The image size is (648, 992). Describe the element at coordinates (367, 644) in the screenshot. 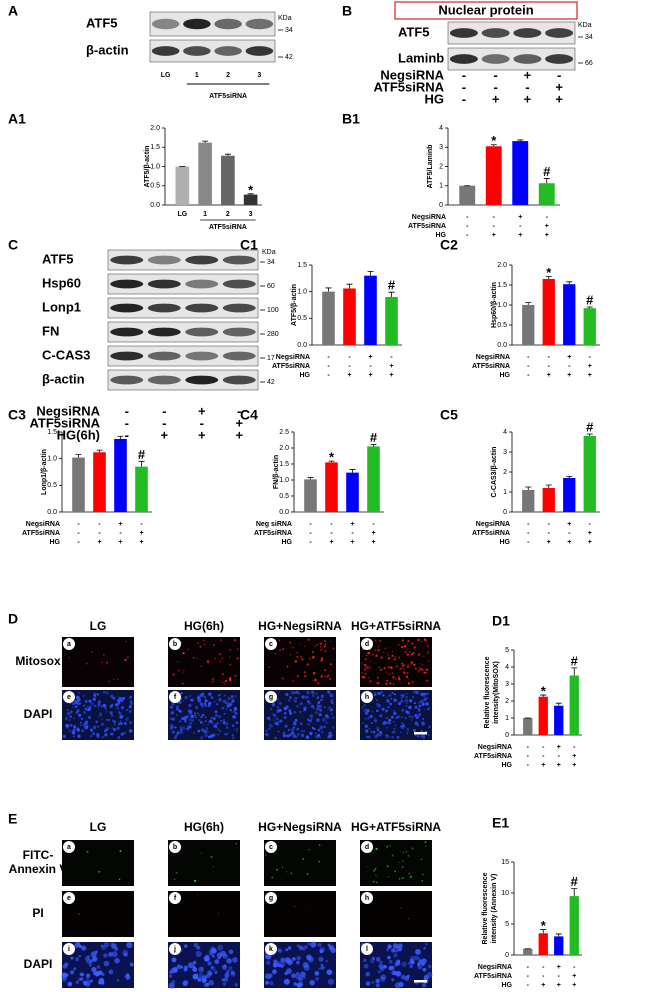

I see `tile-letter: d` at that location.